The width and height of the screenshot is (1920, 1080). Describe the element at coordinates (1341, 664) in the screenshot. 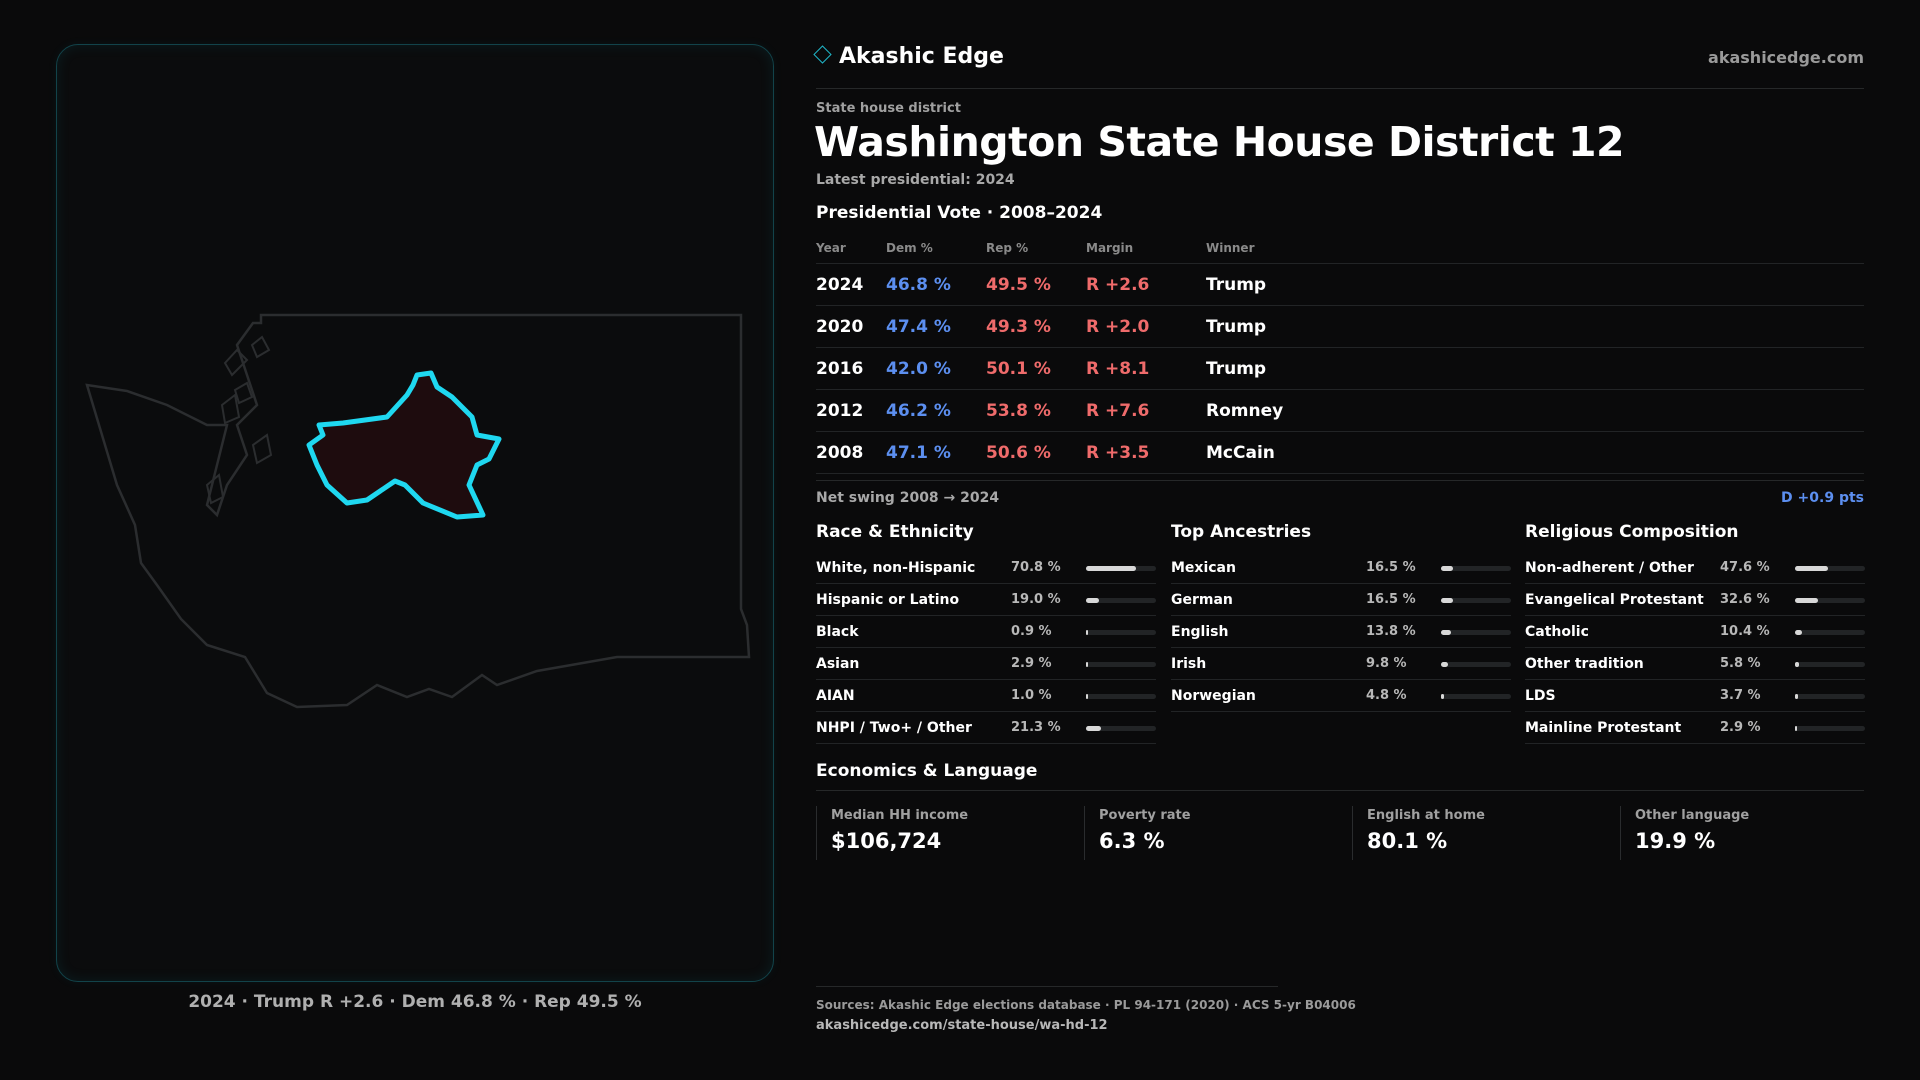

I see `ancestry-row: Irish 9.8 %` at that location.